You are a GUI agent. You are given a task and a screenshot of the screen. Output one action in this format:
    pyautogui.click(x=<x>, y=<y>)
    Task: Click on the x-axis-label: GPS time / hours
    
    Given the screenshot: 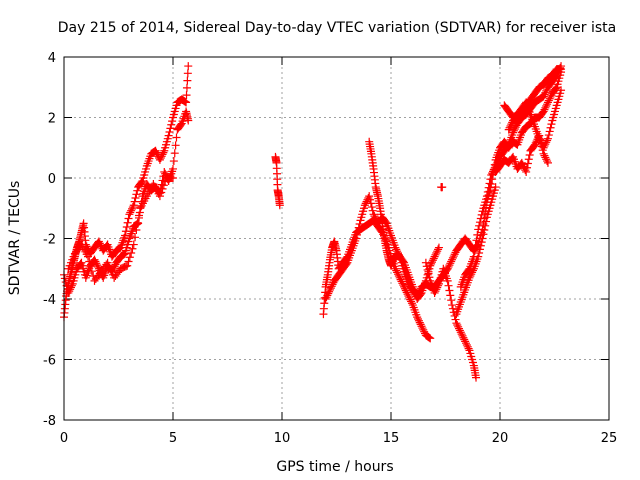 What is the action you would take?
    pyautogui.click(x=334, y=467)
    